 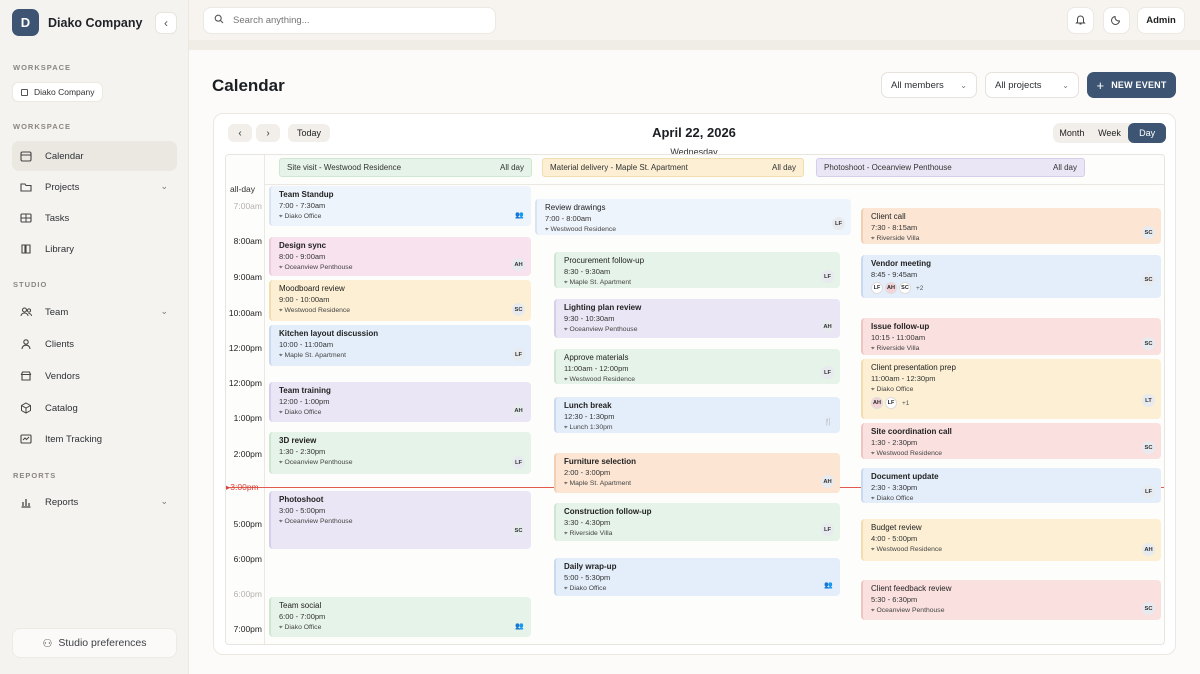 What do you see at coordinates (920, 288) in the screenshot?
I see `more-attendees-count: +2` at bounding box center [920, 288].